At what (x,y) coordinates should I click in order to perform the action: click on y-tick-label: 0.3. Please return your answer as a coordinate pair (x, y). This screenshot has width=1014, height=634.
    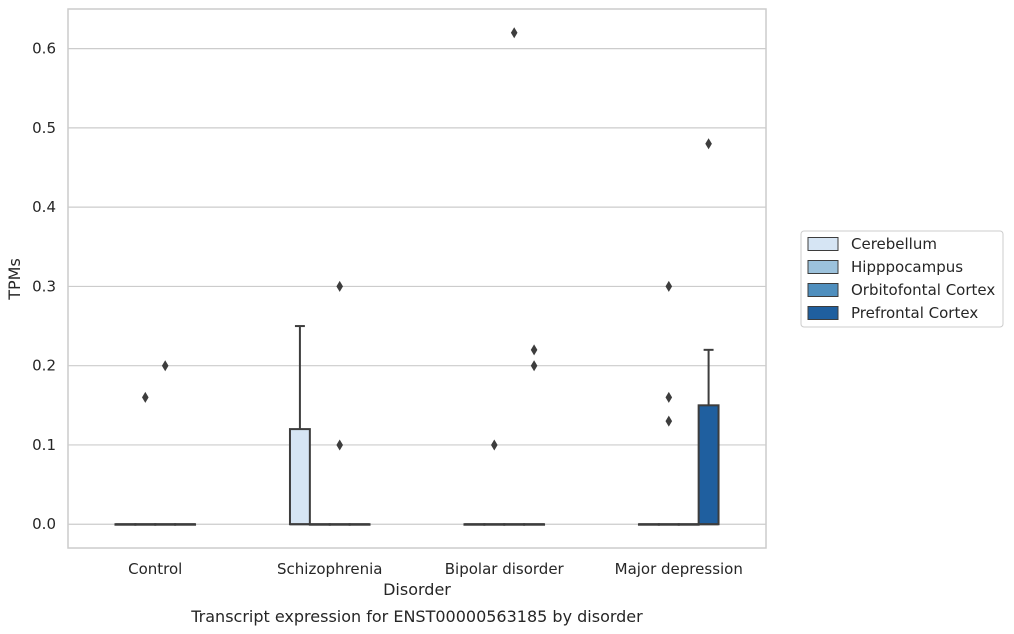
    Looking at the image, I should click on (44, 286).